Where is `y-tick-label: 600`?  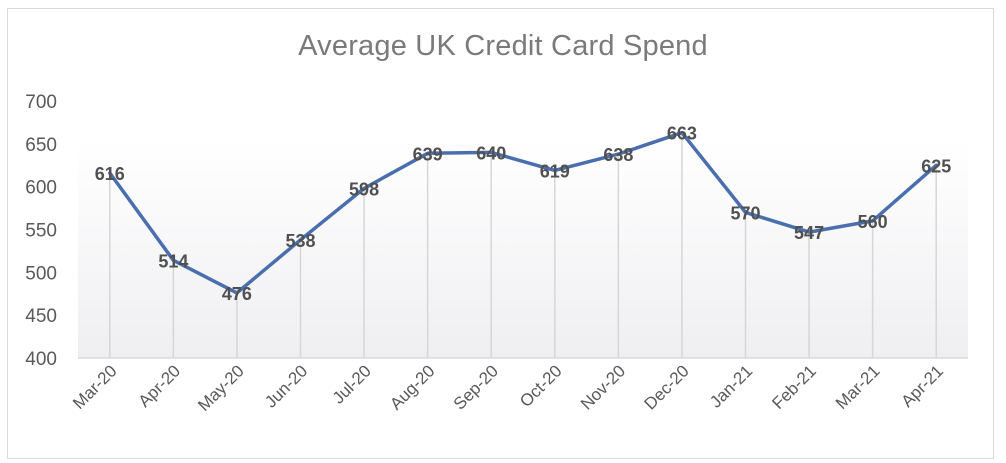 y-tick-label: 600 is located at coordinates (41, 188).